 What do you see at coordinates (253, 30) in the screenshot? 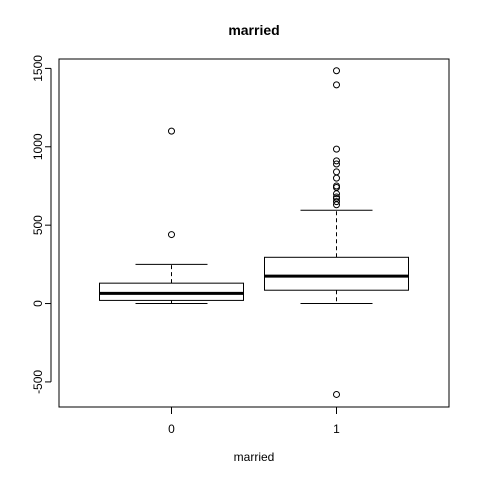
I see `chart-title: married` at bounding box center [253, 30].